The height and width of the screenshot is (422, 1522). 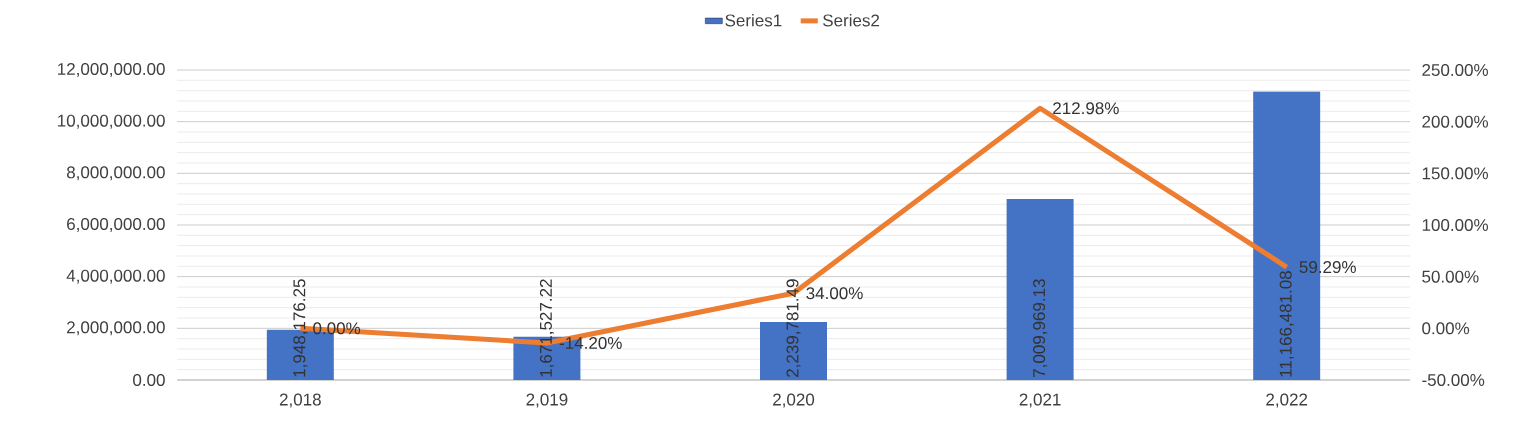 I want to click on y-tick-label: 12,000,000.00, so click(x=111, y=70).